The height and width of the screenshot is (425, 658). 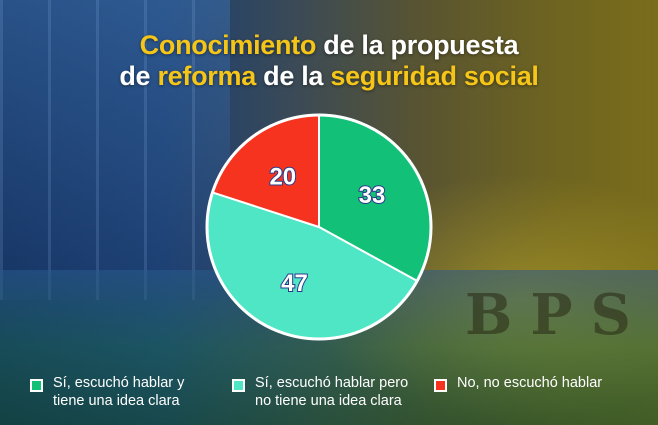 What do you see at coordinates (293, 76) in the screenshot?
I see `title-text: de la` at bounding box center [293, 76].